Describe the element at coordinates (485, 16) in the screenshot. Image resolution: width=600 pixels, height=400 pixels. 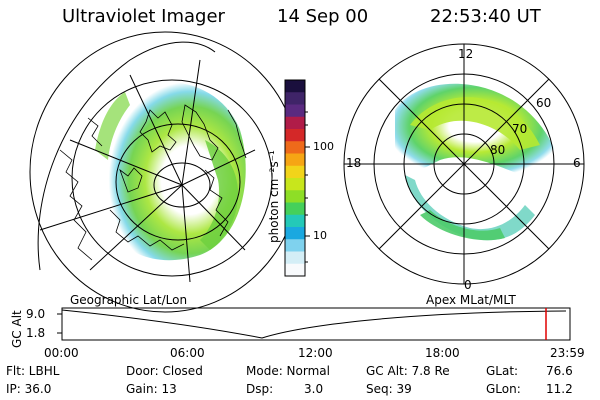
I see `time-label: 22:53:40 UT` at that location.